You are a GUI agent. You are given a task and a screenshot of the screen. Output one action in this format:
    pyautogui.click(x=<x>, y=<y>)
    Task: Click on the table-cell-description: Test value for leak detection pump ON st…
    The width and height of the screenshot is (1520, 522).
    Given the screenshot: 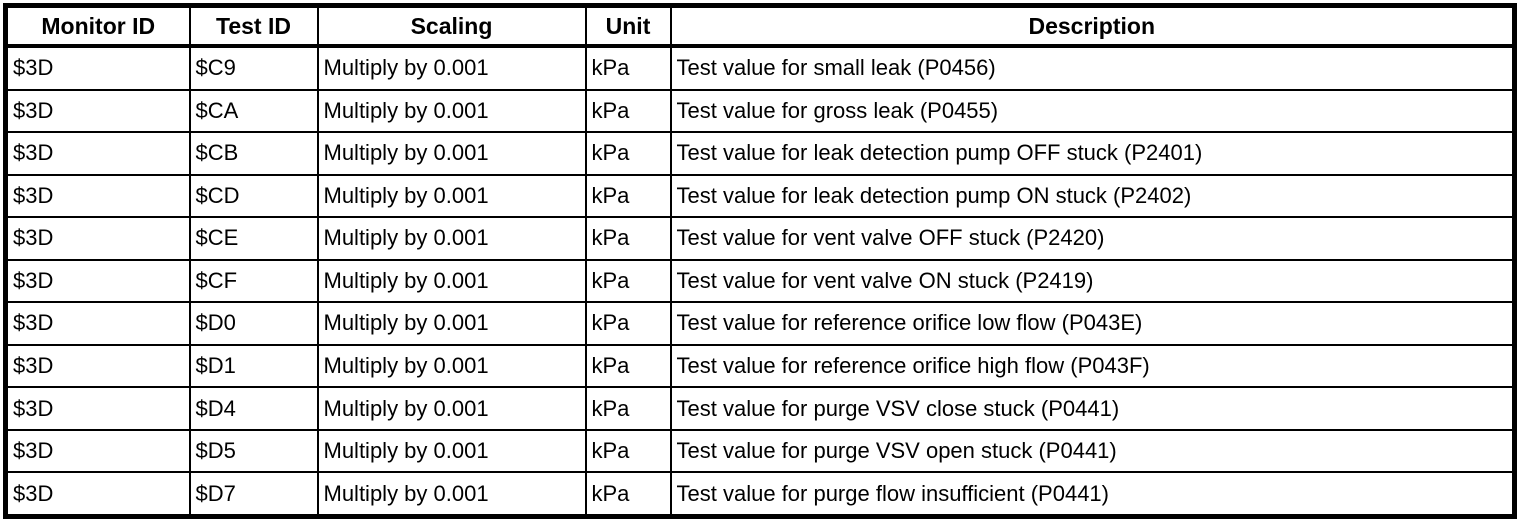 What is the action you would take?
    pyautogui.click(x=1092, y=196)
    